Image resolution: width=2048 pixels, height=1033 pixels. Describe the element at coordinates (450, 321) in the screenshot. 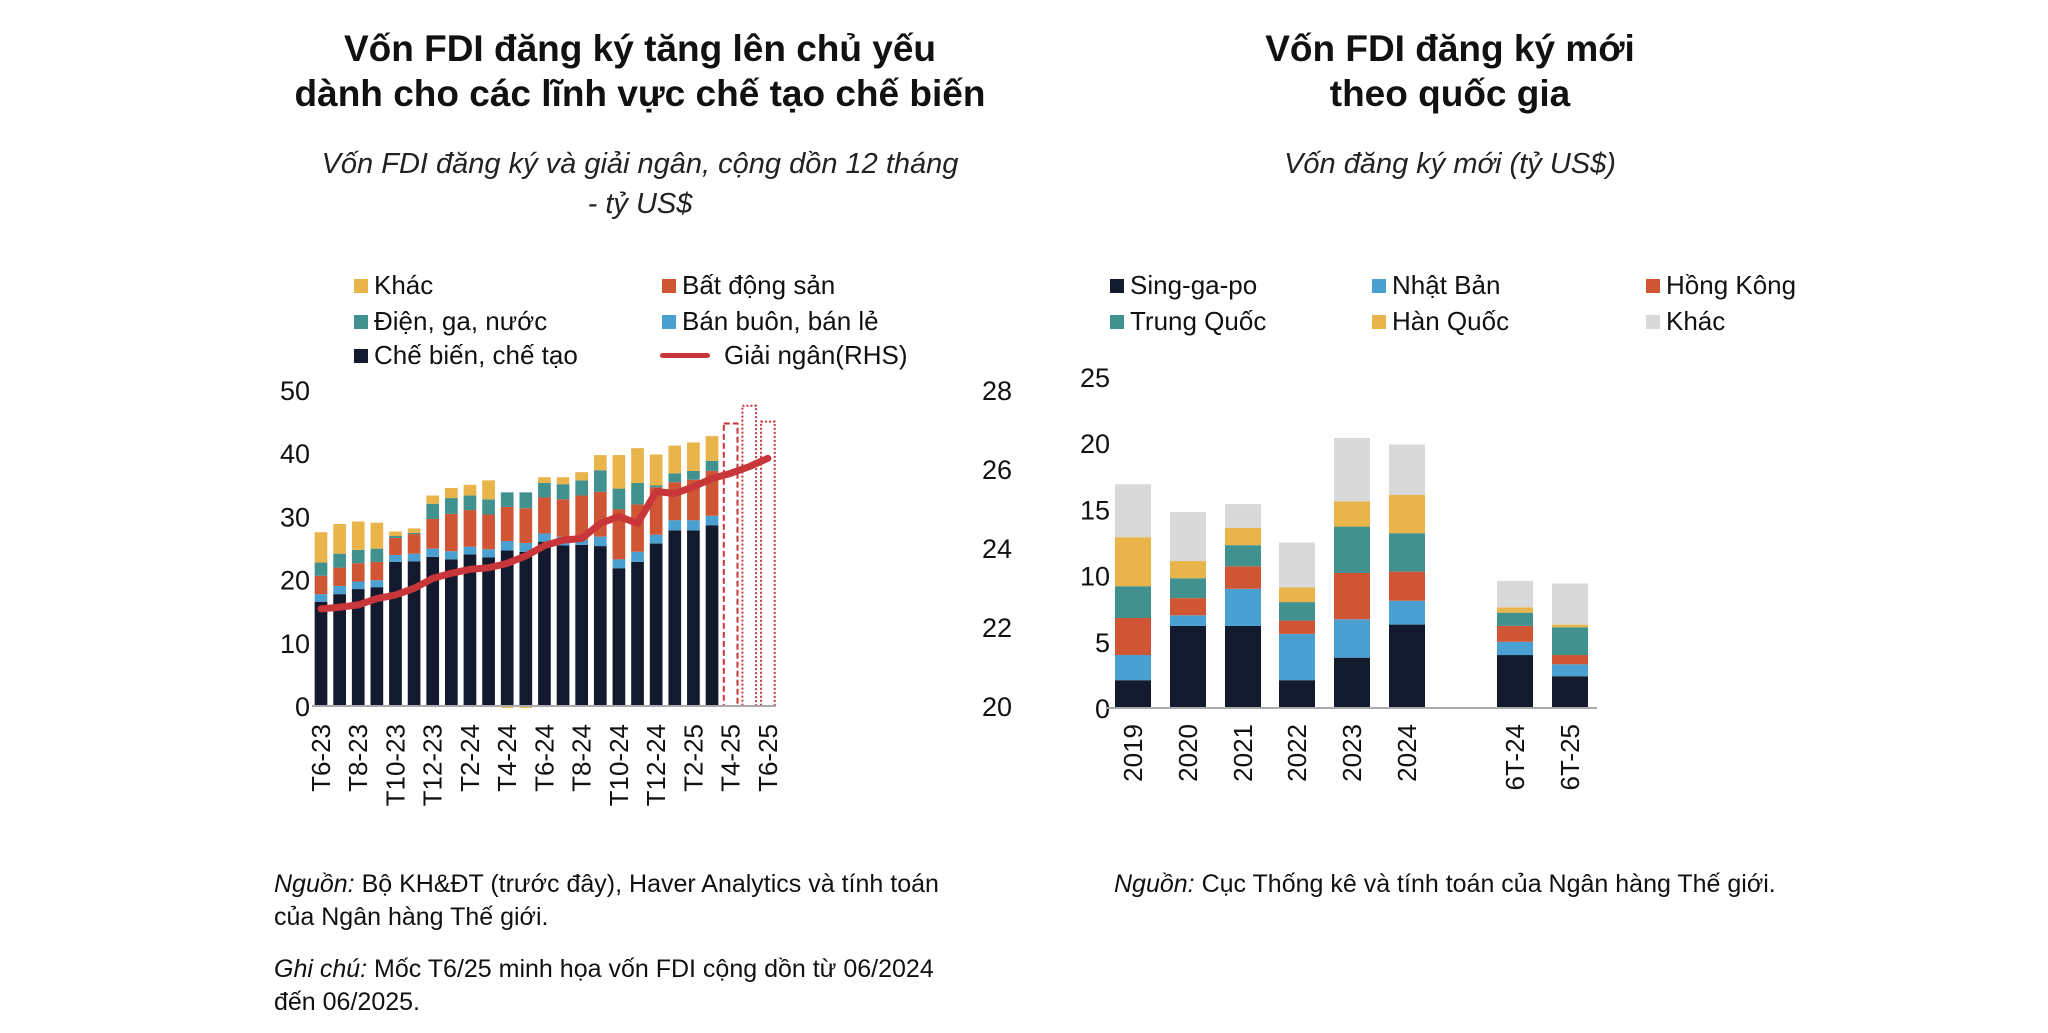

I see `legend-item-utilities: Điện, ga, nước` at that location.